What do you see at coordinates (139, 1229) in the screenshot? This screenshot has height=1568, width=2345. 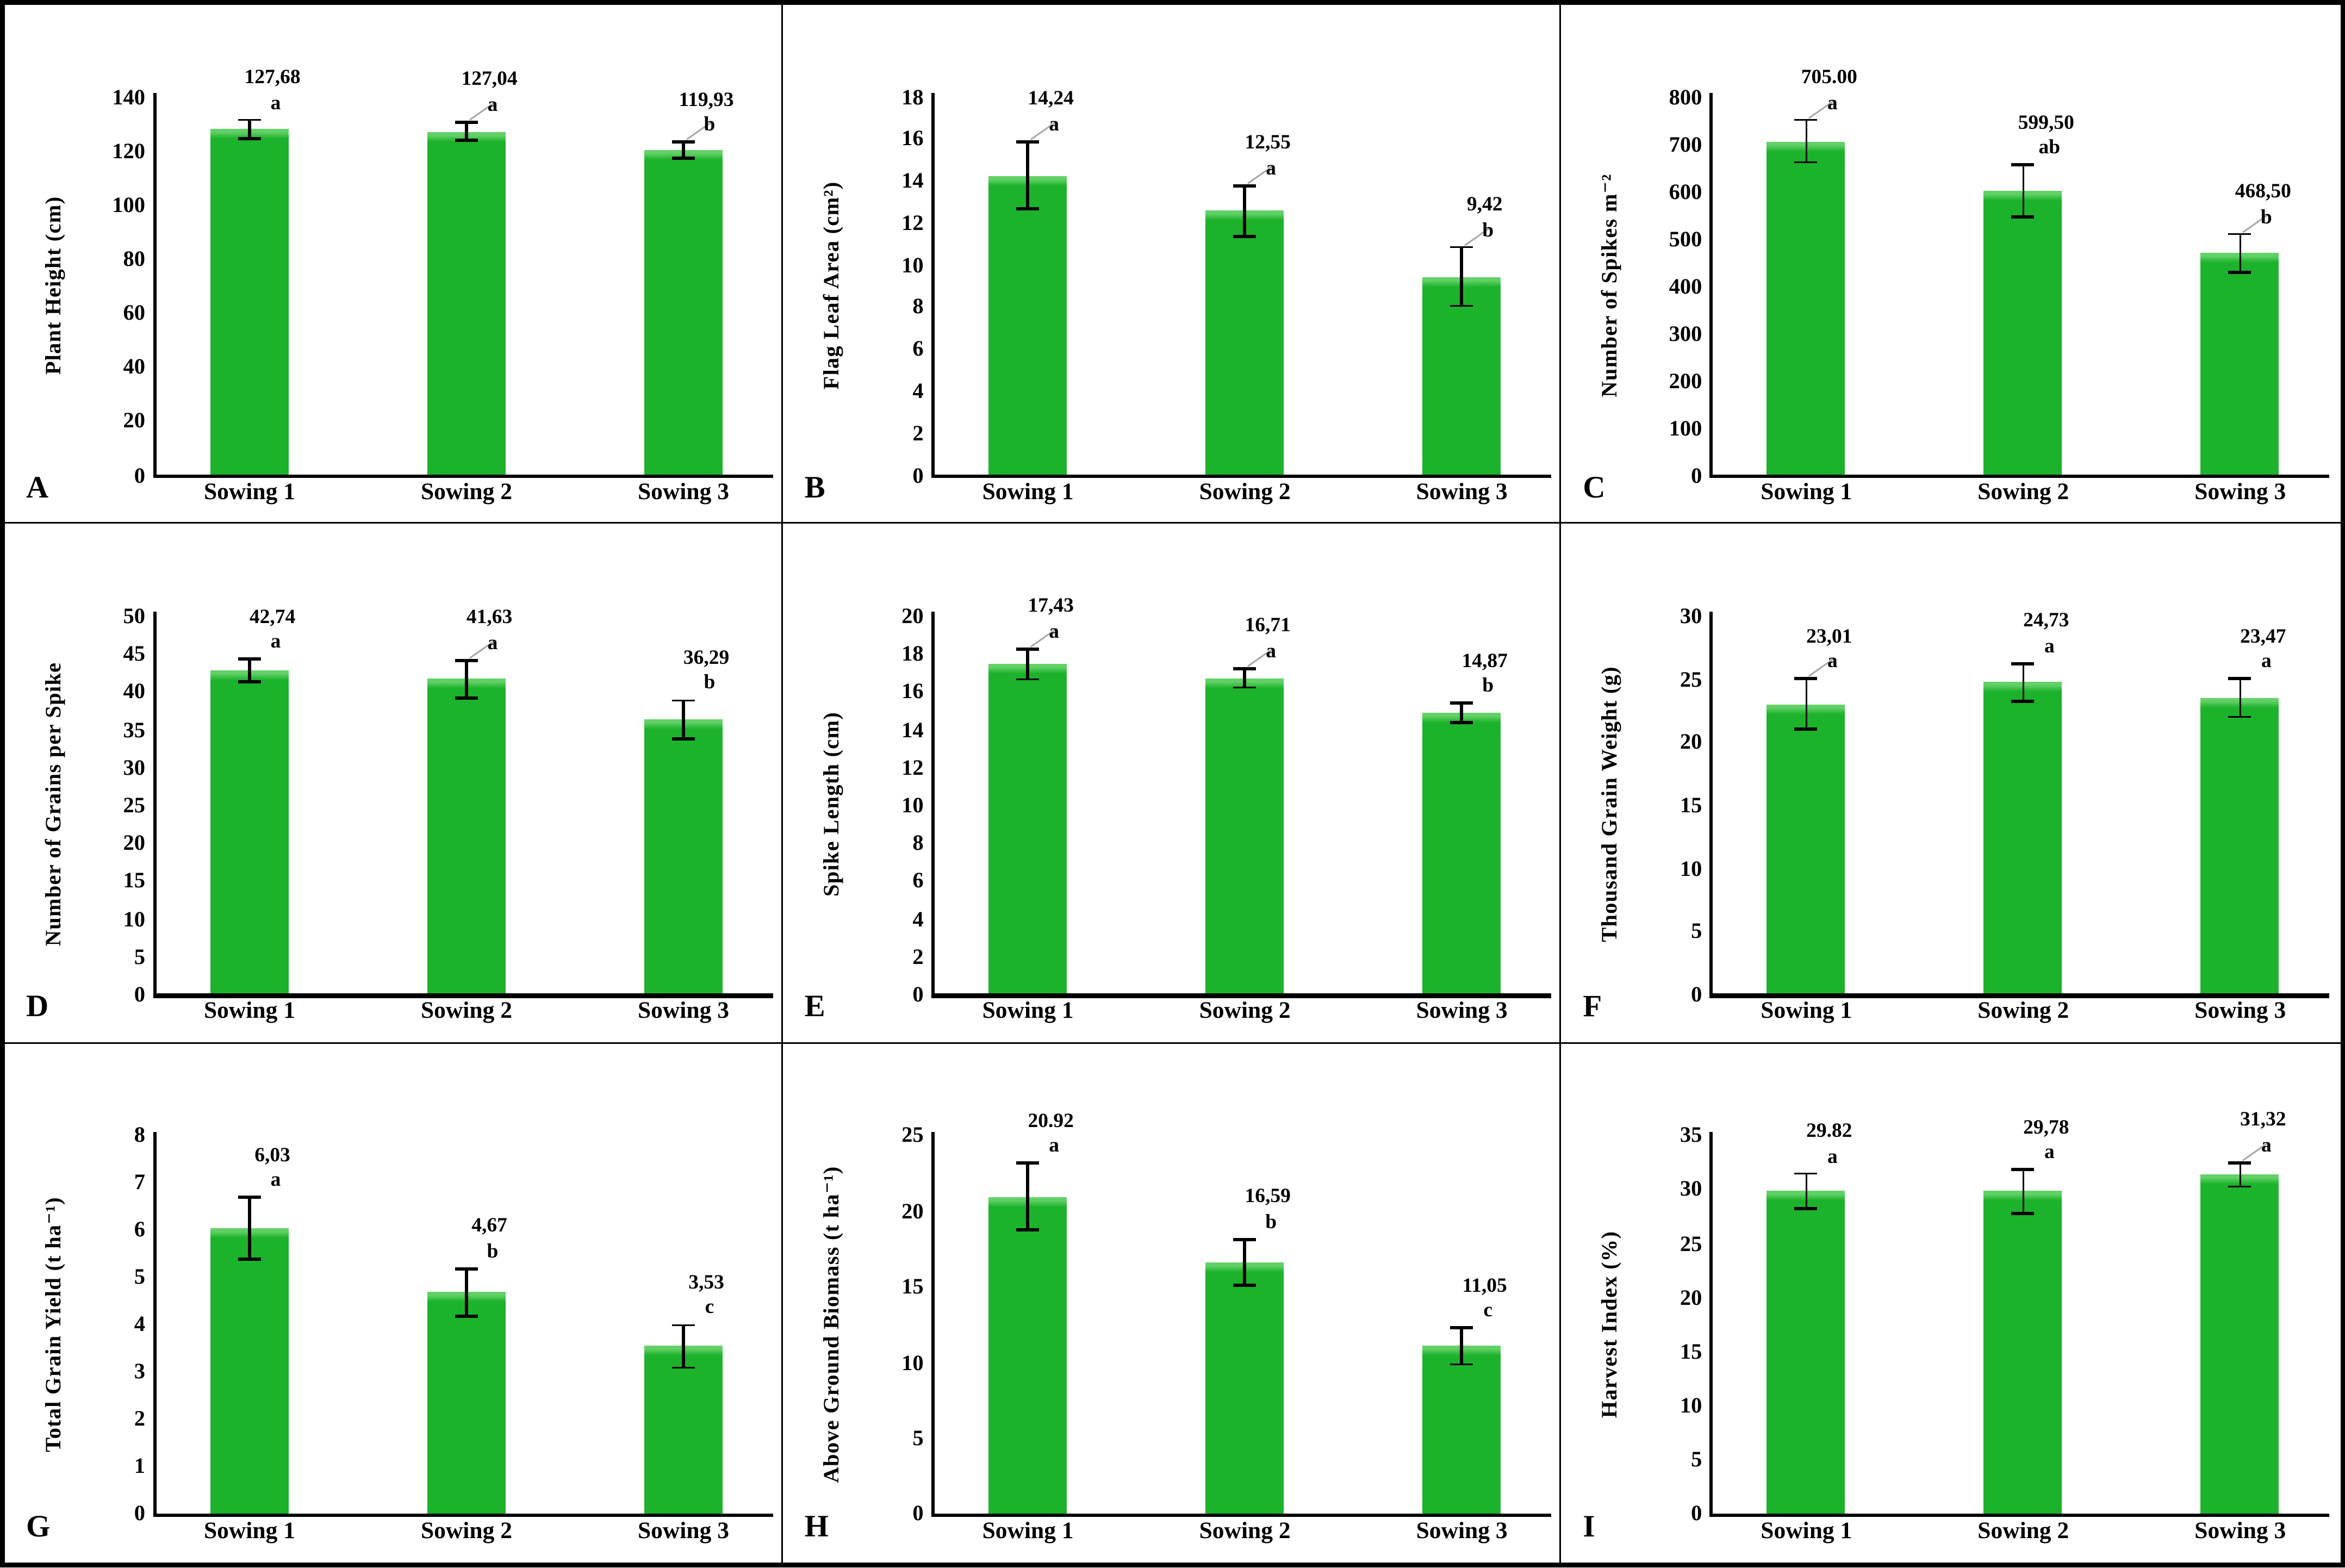 I see `y-tick-label: 6` at bounding box center [139, 1229].